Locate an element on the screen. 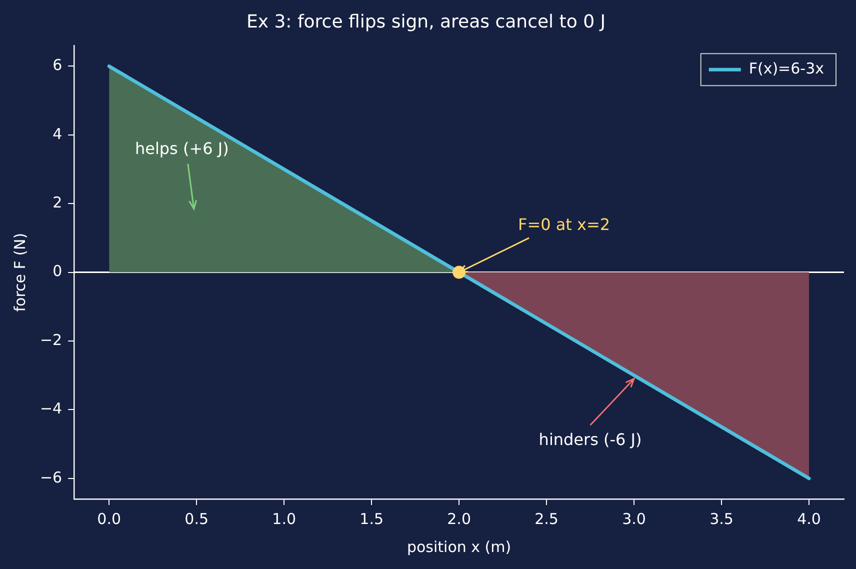 The image size is (856, 569). legend-label: F(x)=6-3x is located at coordinates (786, 68).